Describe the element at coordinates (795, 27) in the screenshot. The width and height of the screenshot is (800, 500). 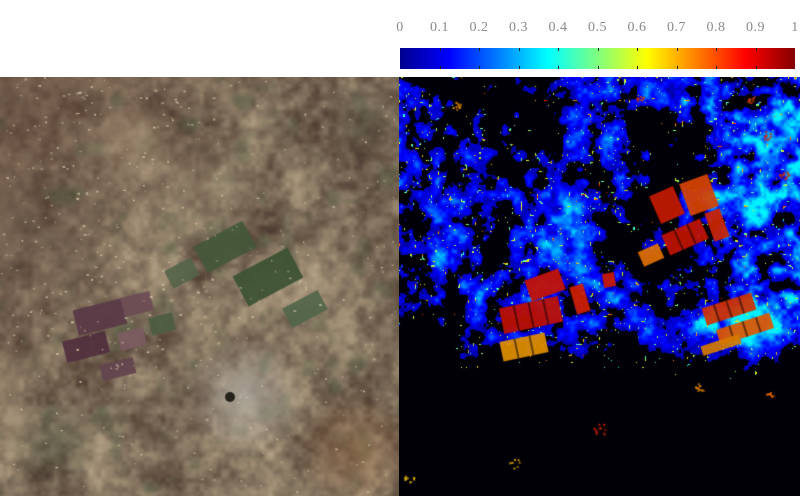
I see `colorbar-tick-label: 1` at that location.